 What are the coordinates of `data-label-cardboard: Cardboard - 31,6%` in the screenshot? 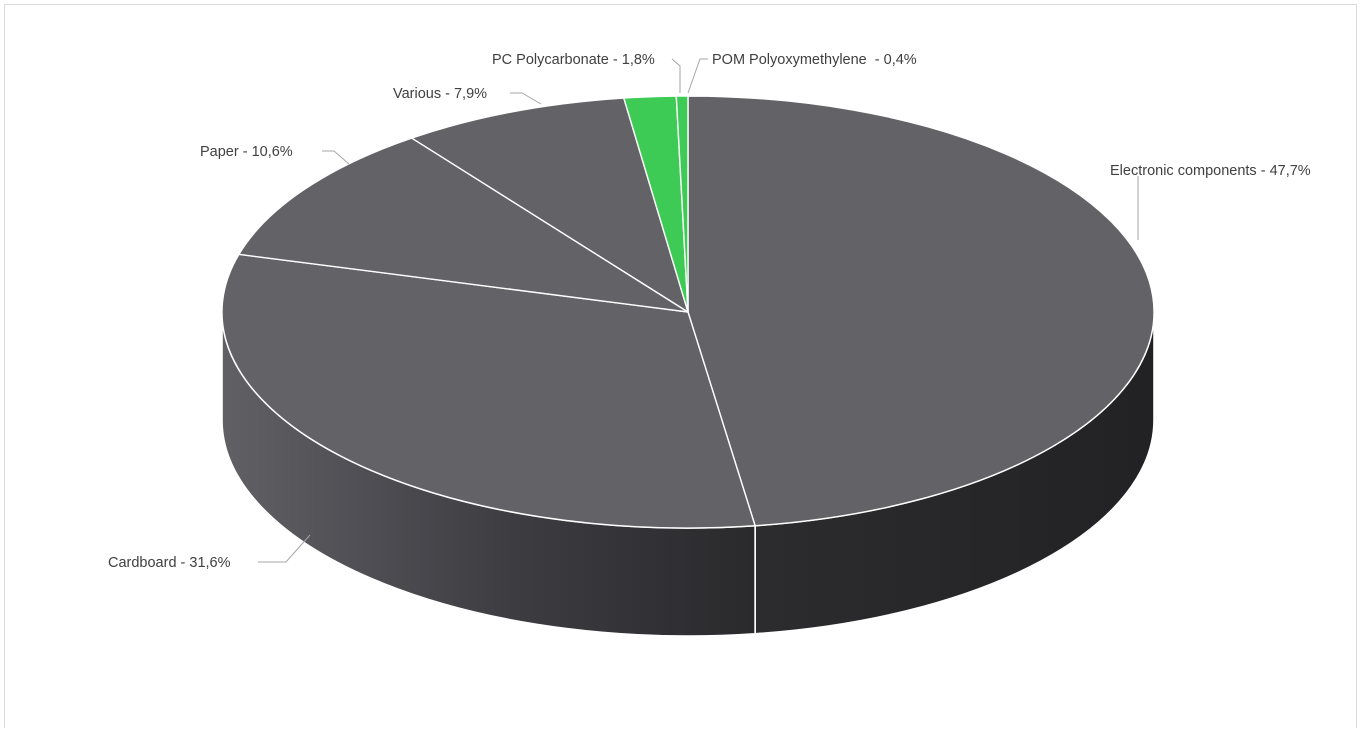 It's located at (169, 563).